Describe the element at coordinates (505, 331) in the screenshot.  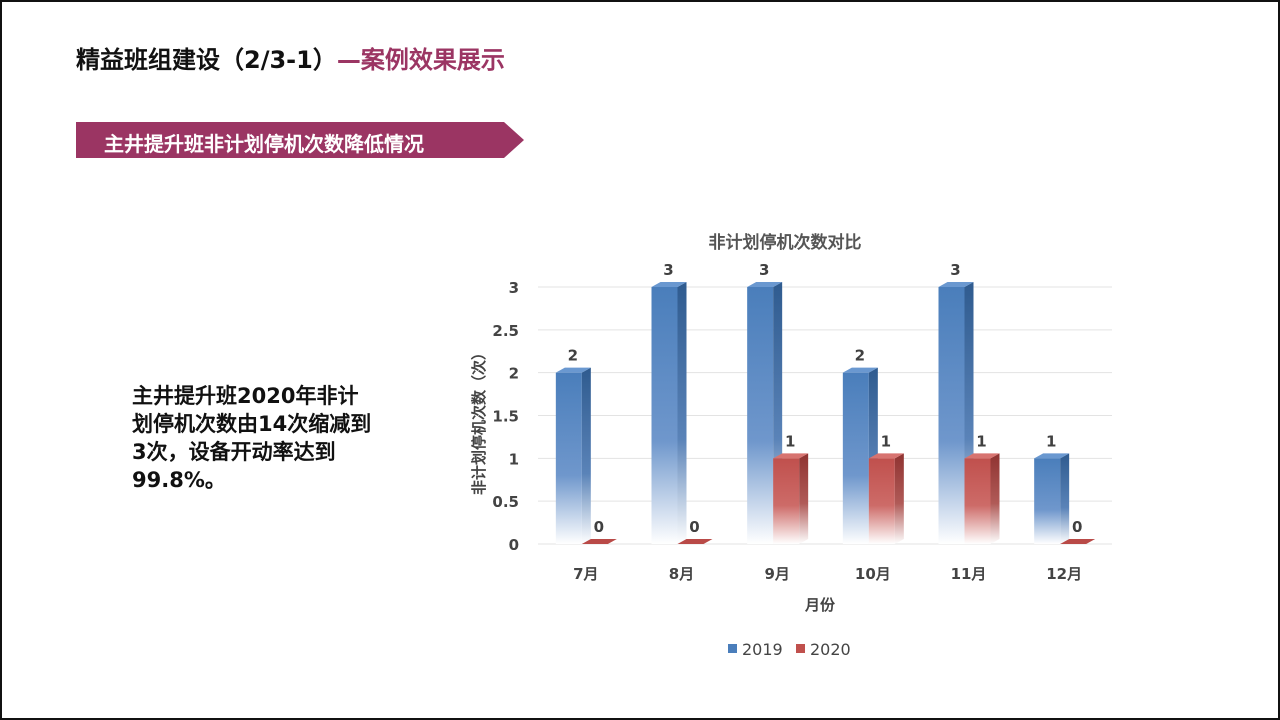
I see `y-tick-label: 2.5` at that location.